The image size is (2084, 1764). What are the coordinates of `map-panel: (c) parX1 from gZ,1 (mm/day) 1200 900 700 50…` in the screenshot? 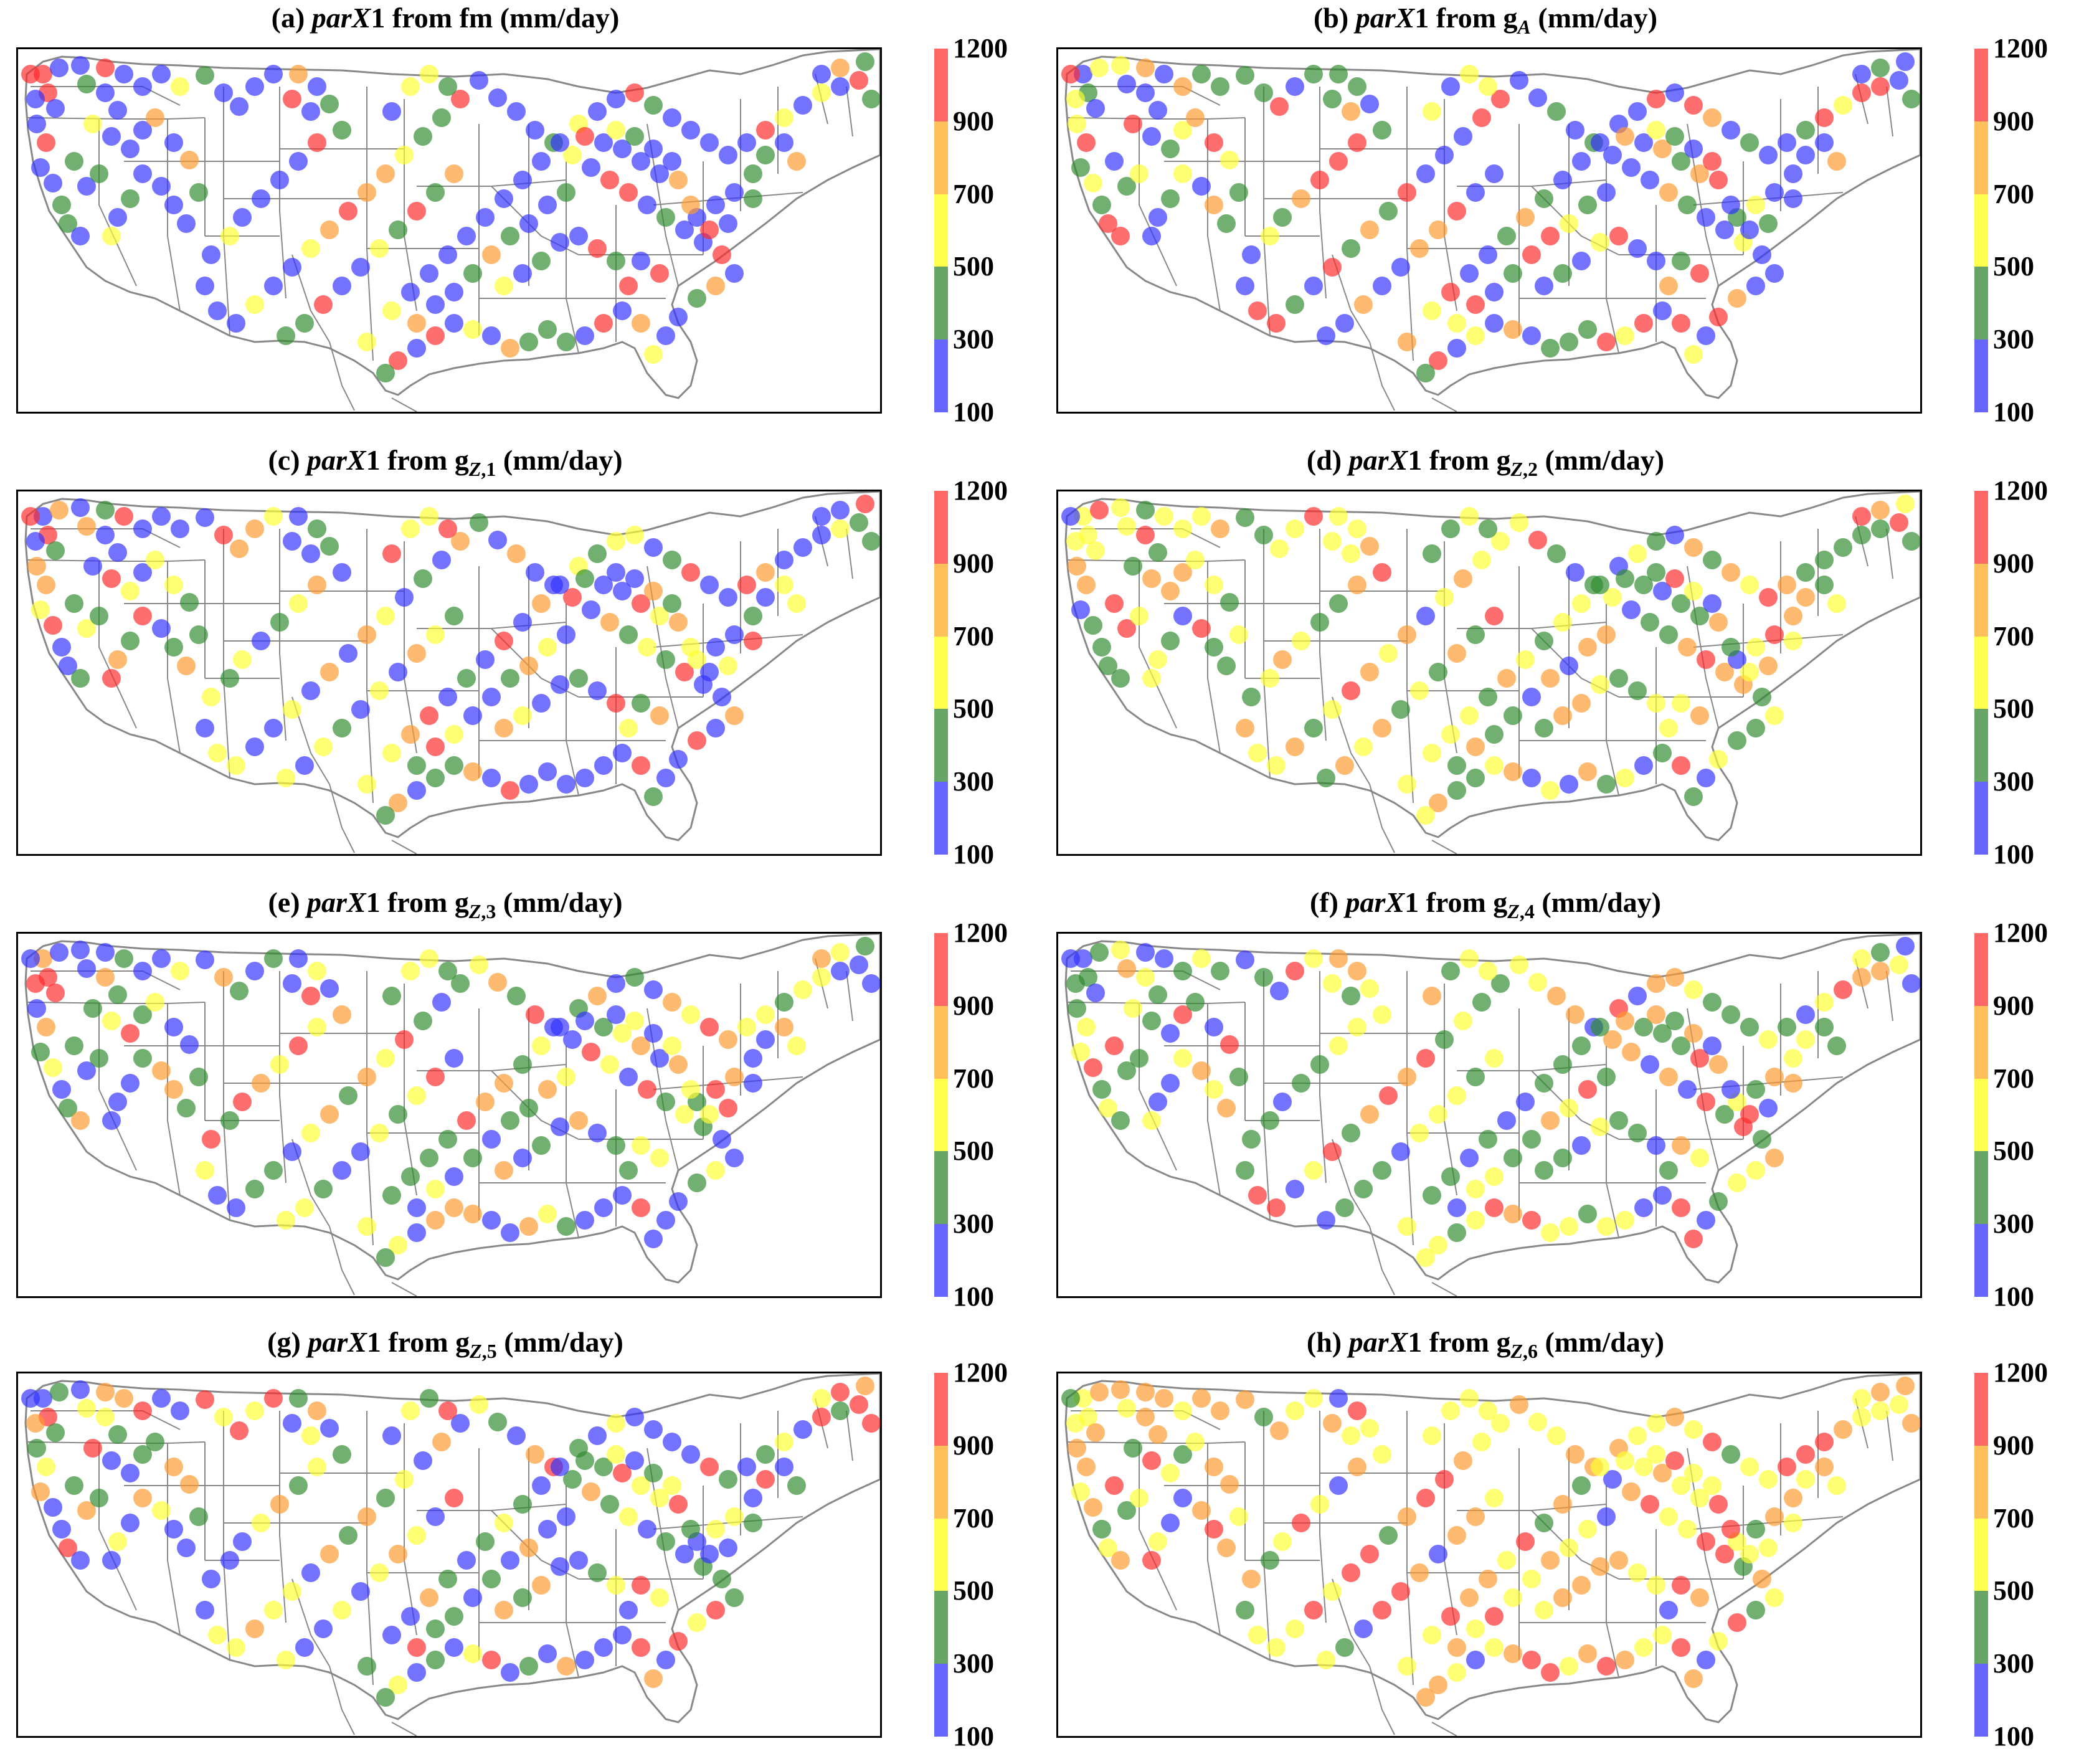 It's located at (520, 662).